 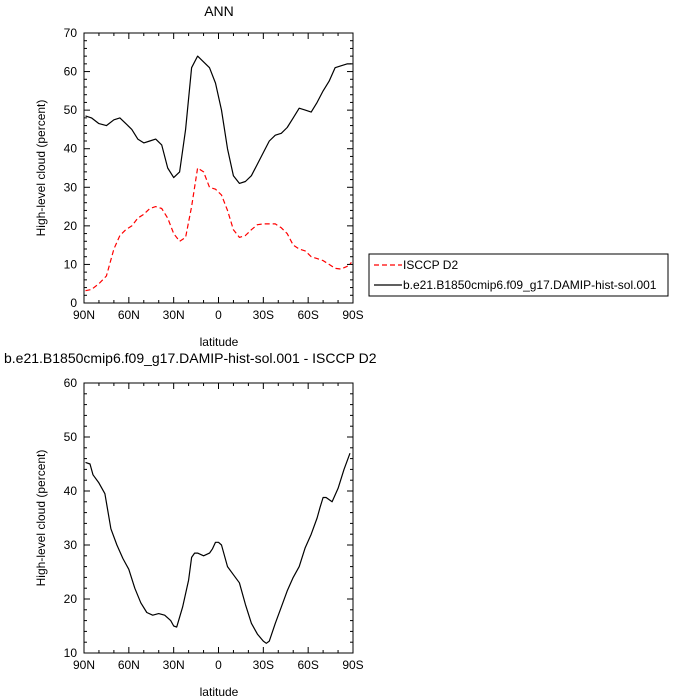 I want to click on y-tick-label: 0, so click(x=73, y=303).